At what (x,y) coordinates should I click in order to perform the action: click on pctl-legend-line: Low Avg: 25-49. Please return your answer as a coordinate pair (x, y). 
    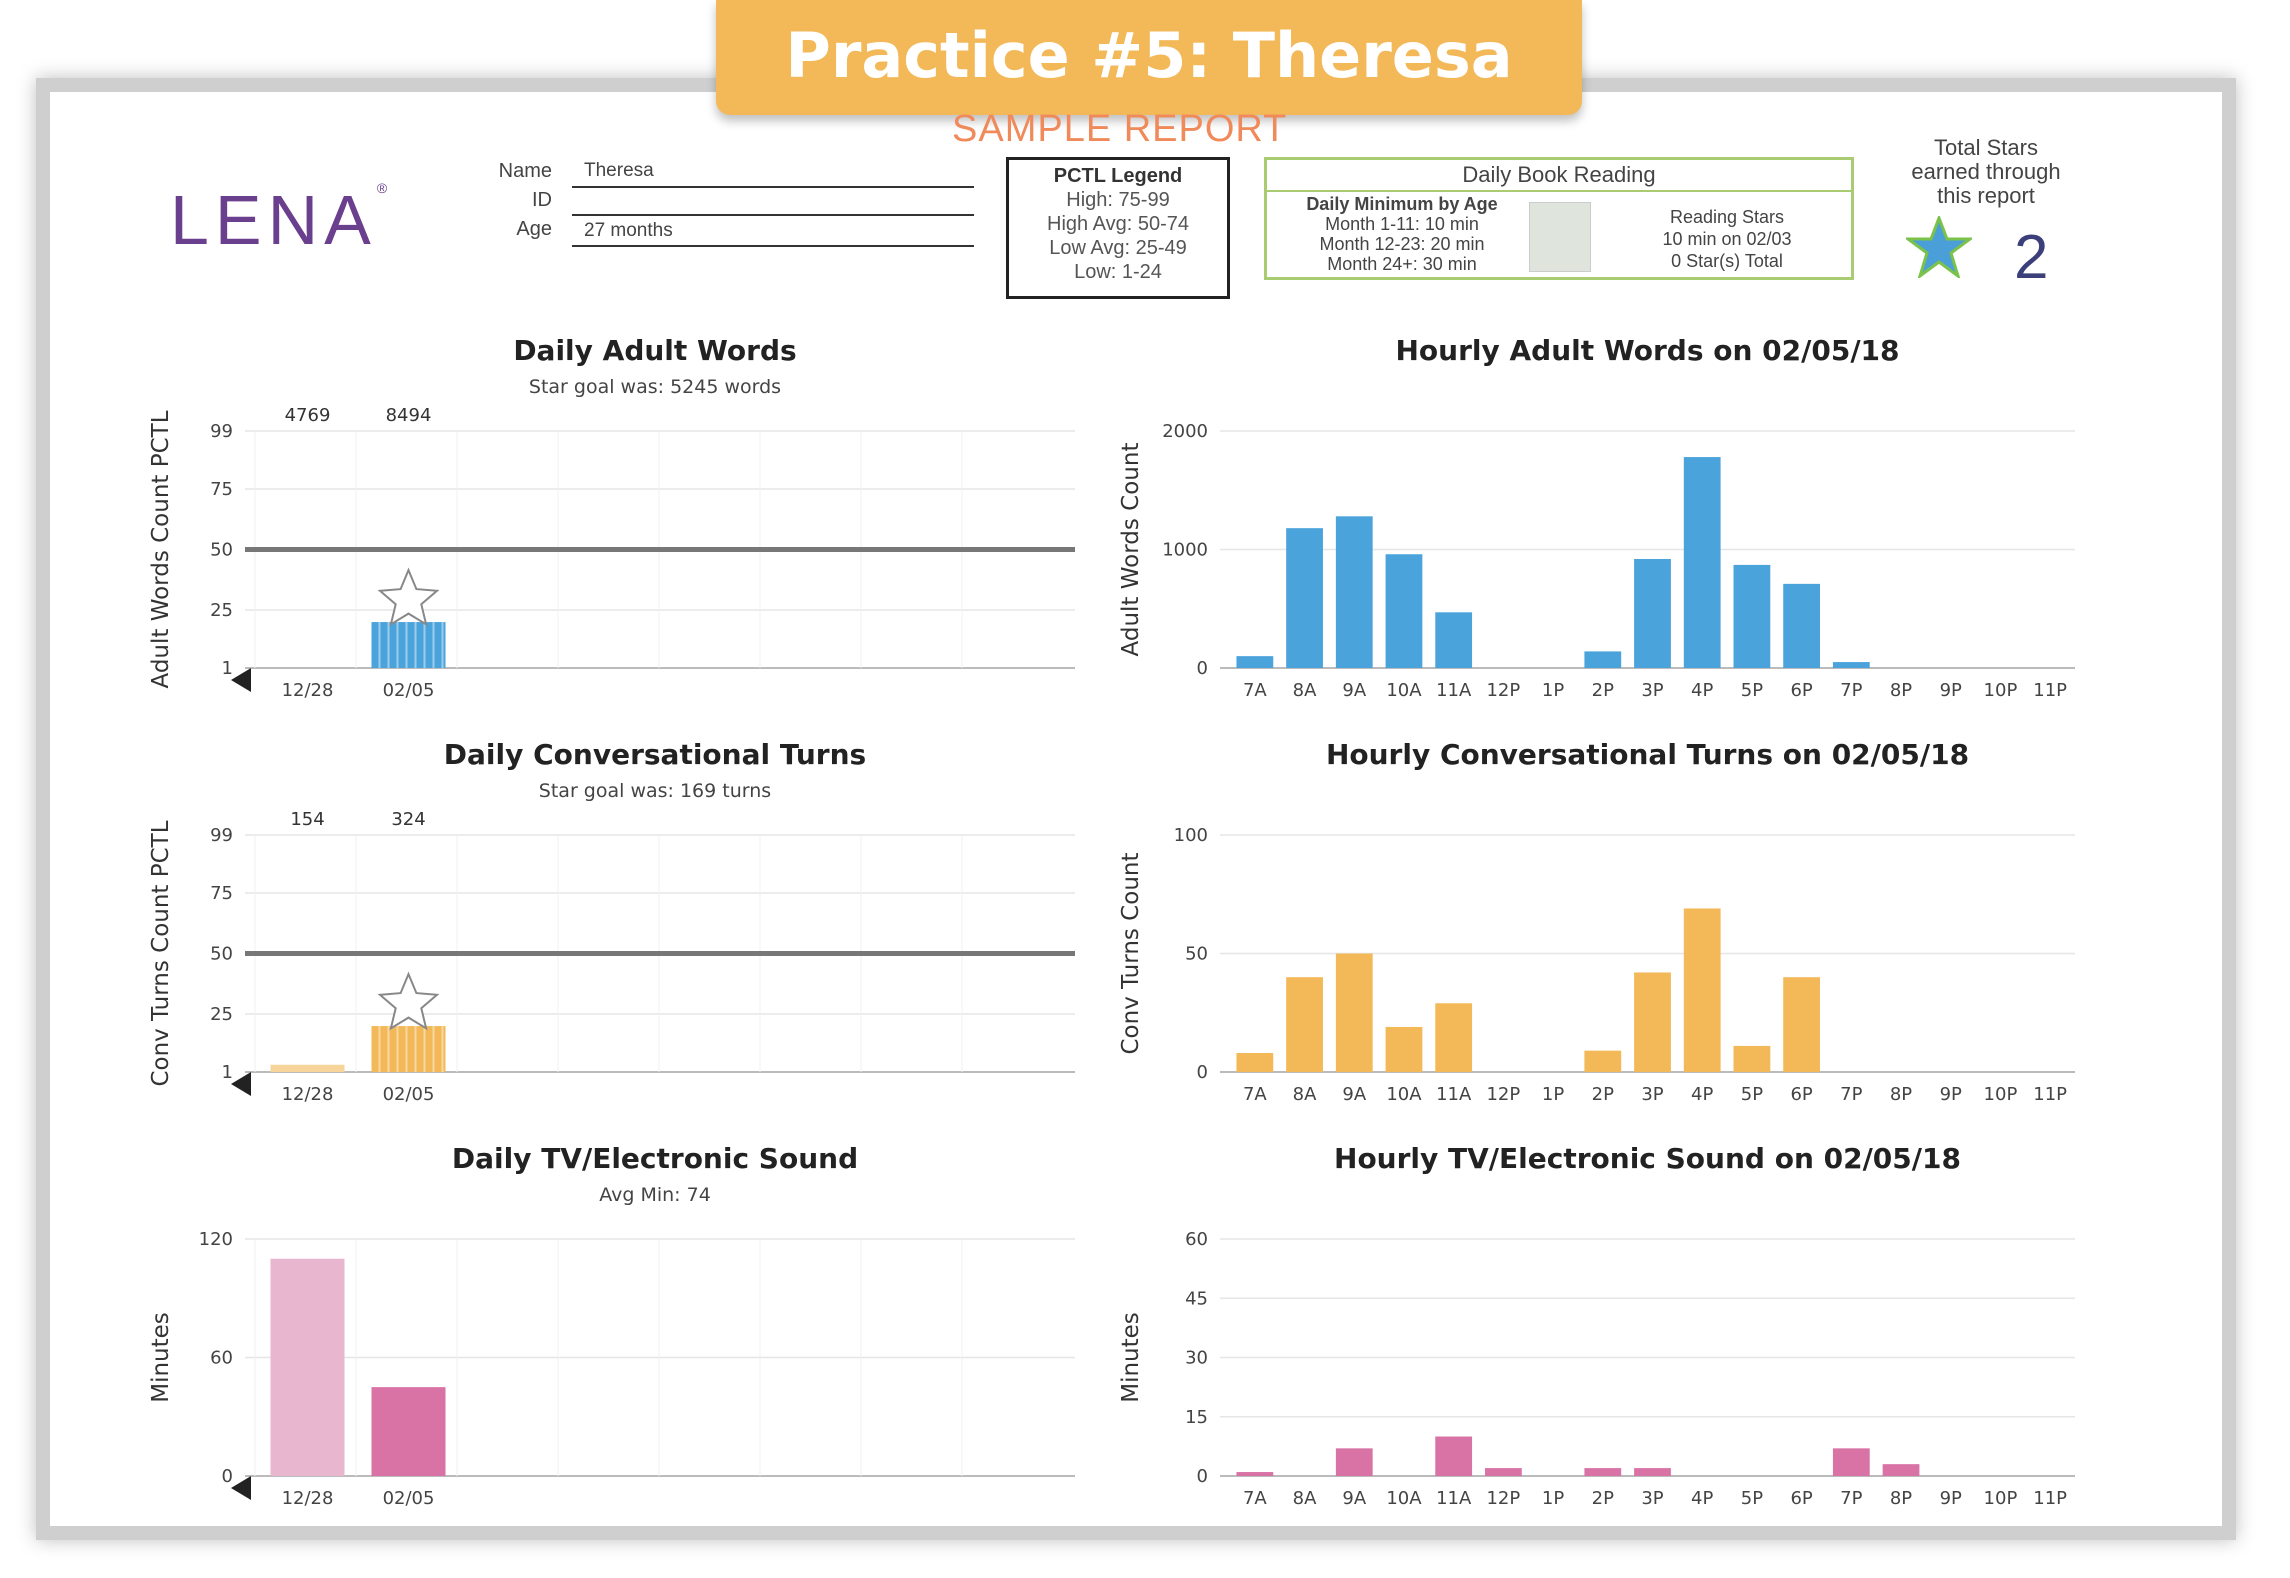
    Looking at the image, I should click on (1118, 248).